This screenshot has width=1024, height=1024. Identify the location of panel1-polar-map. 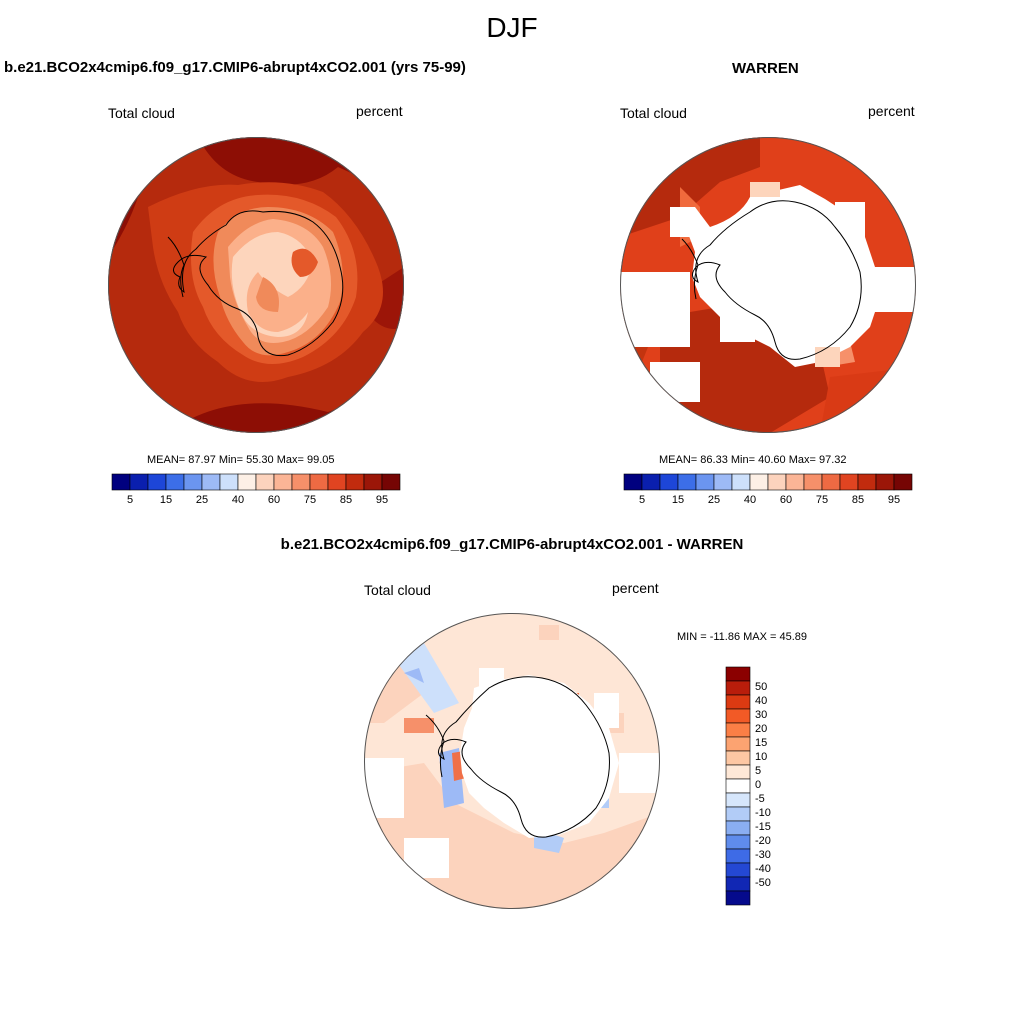
(256, 285).